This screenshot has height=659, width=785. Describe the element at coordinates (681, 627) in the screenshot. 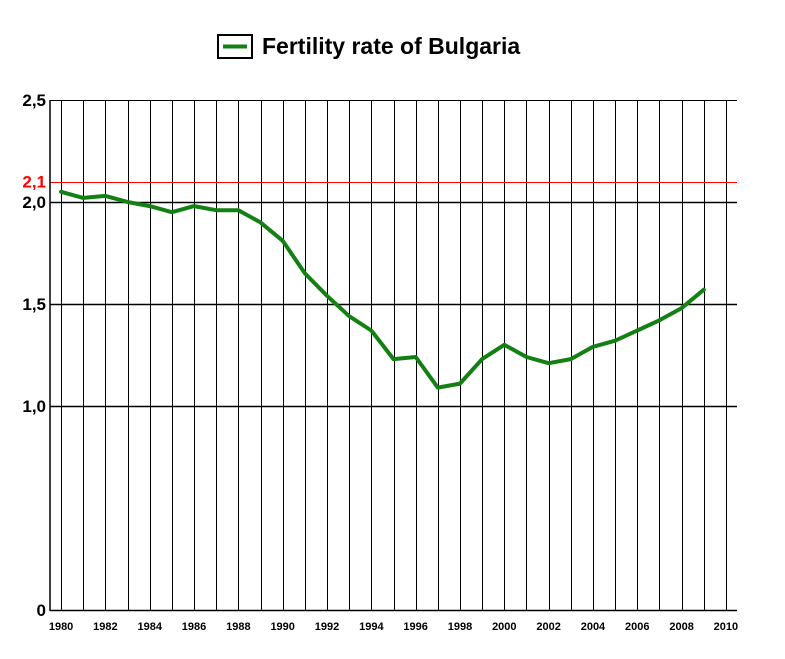

I see `x-tick-label-2008: 2008` at that location.